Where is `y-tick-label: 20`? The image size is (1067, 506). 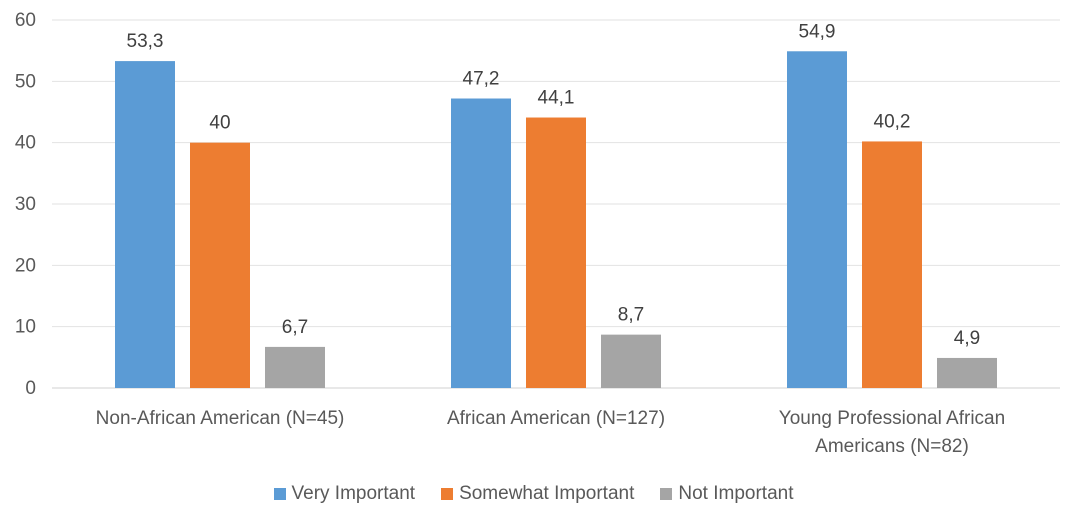
y-tick-label: 20 is located at coordinates (25, 265).